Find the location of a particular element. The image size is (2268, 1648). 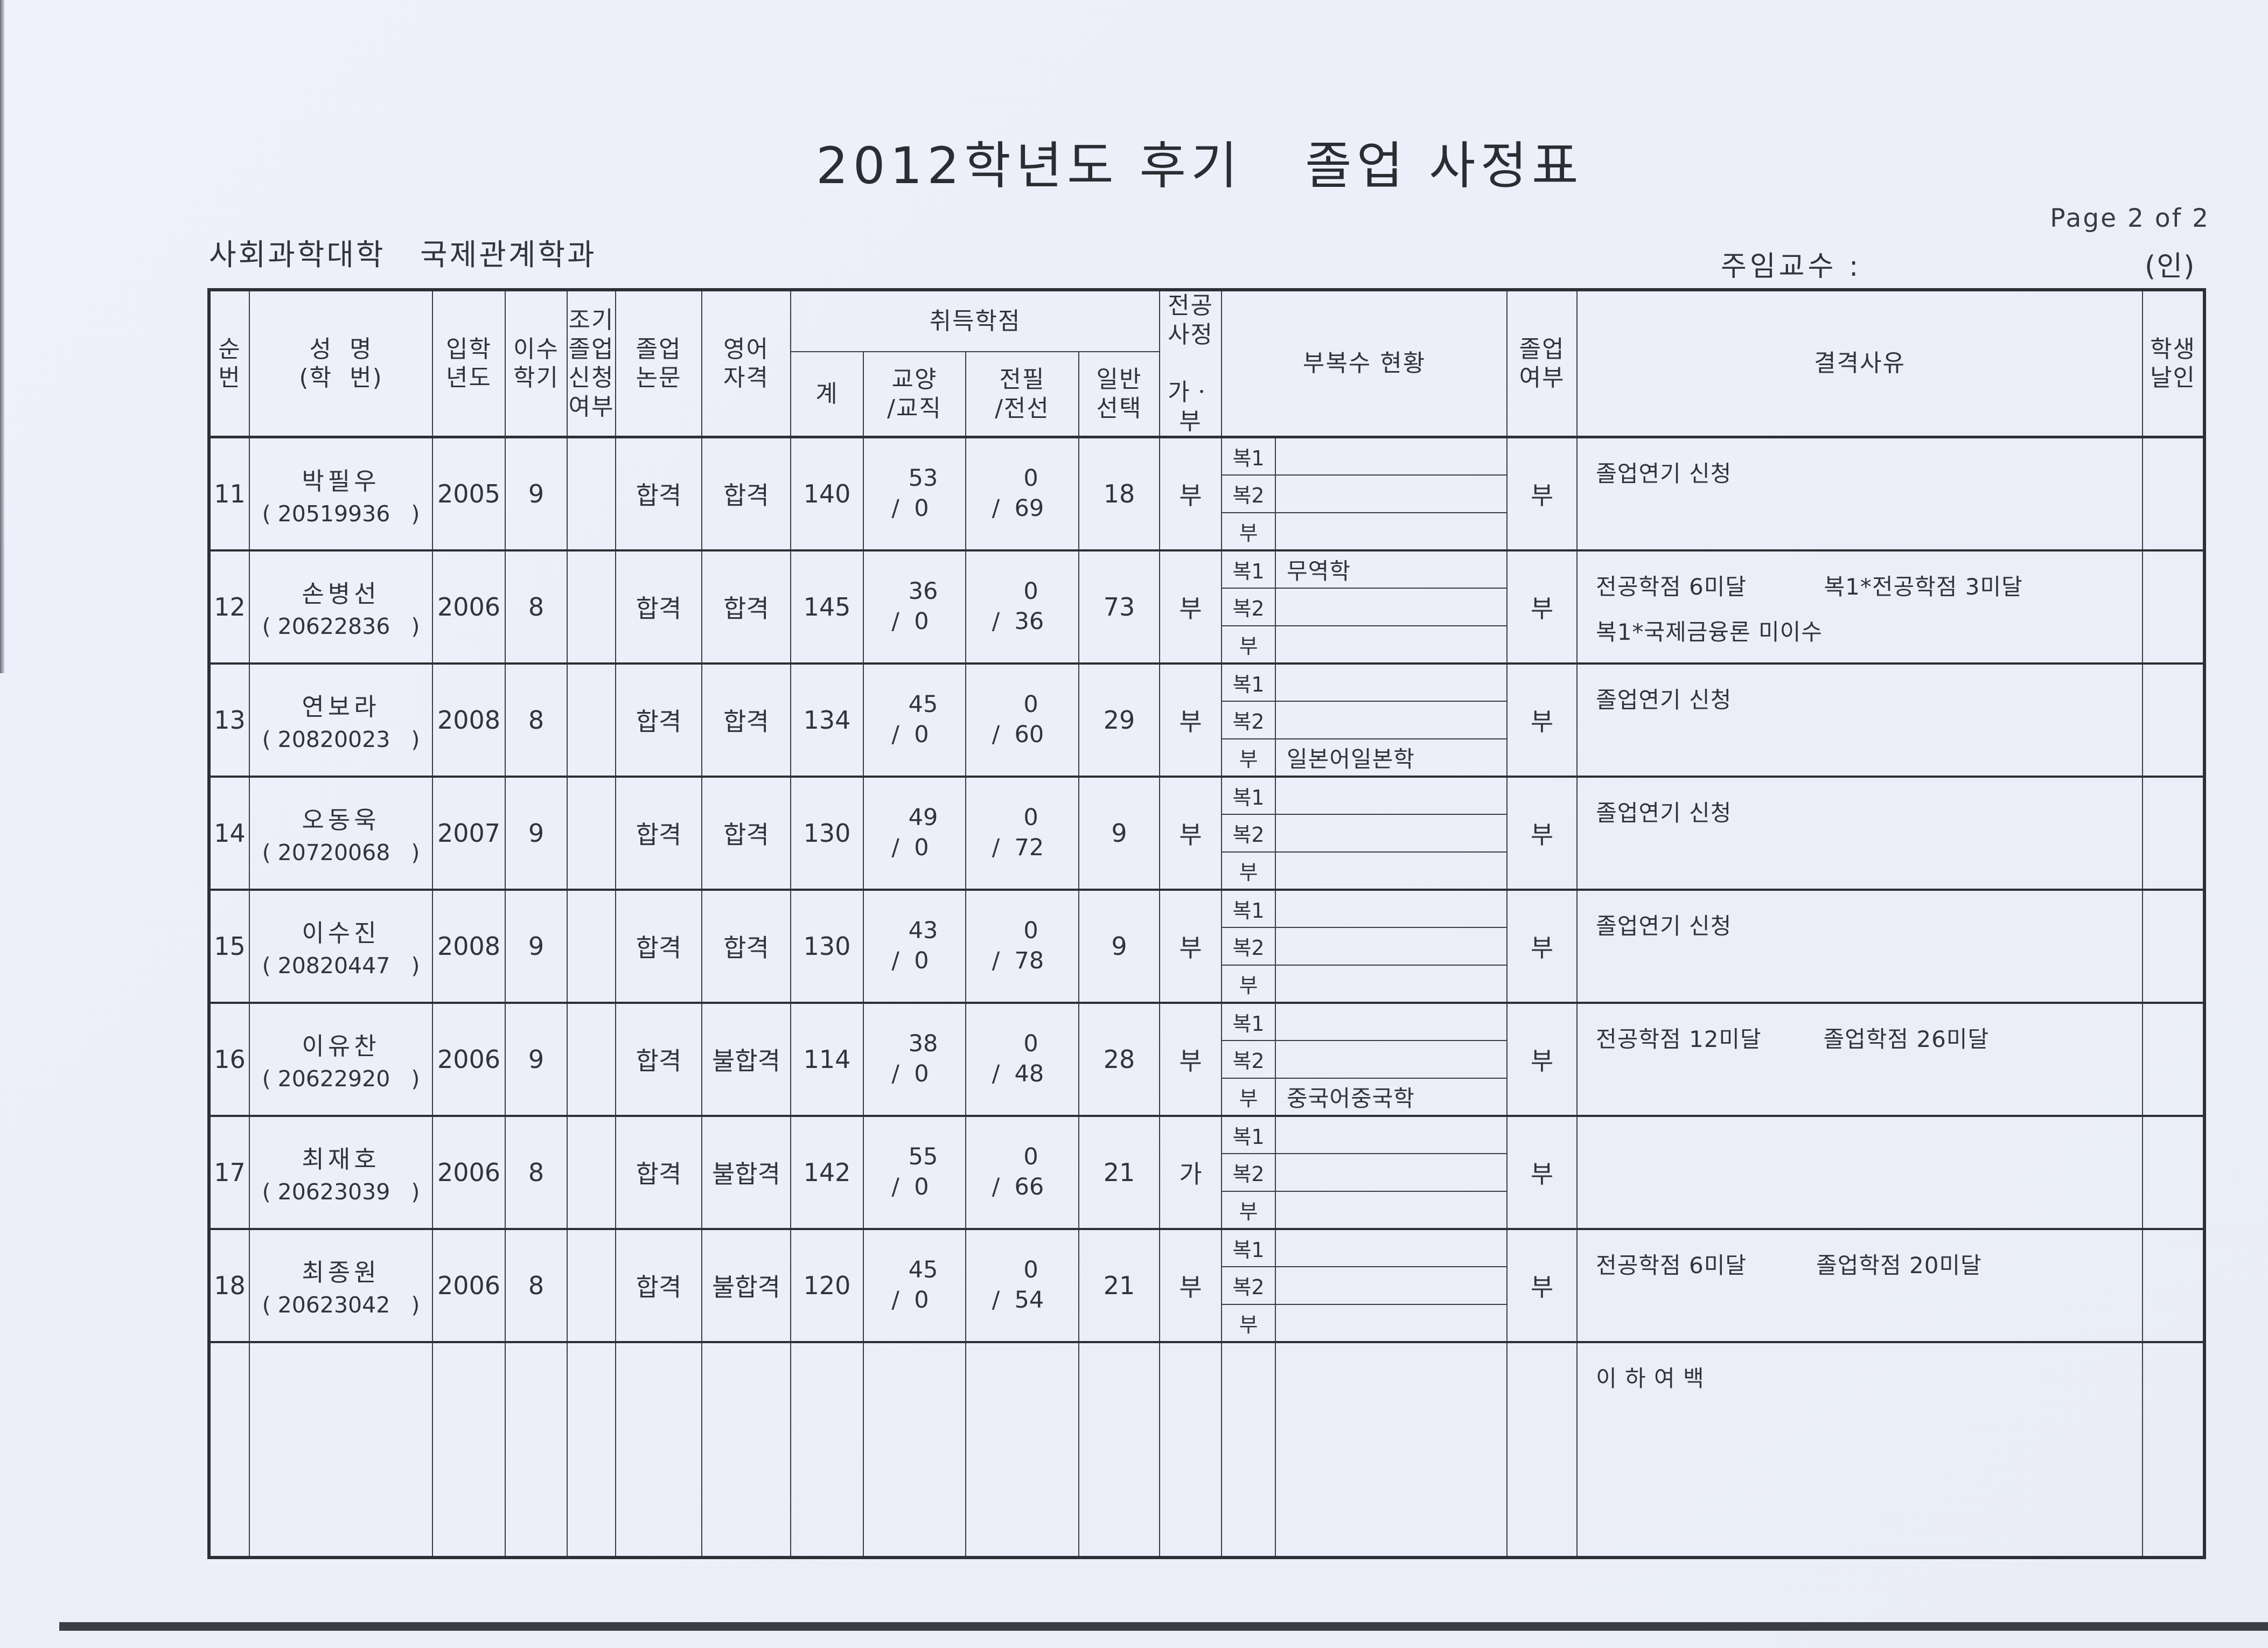

credits-general: 29 is located at coordinates (1119, 719).